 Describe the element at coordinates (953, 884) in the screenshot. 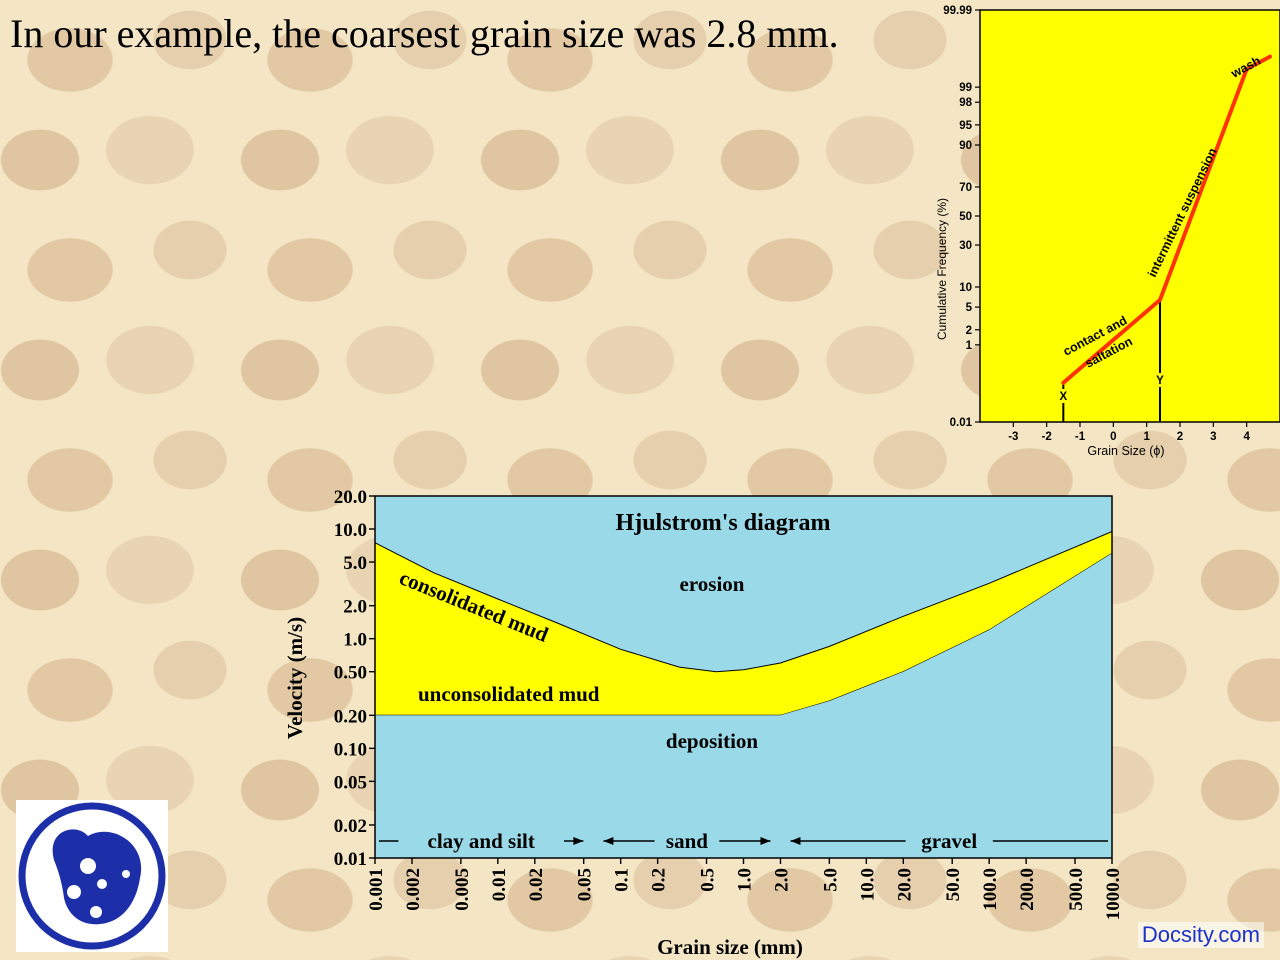

I see `x-tick-label: 50.0` at that location.